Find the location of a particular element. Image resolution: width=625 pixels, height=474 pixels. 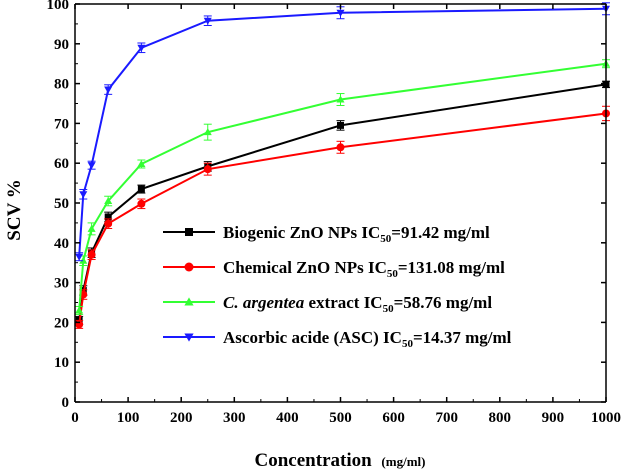

legend-item-1: Chemical ZnO NPs IC50=131.08 mg/ml is located at coordinates (334, 269).